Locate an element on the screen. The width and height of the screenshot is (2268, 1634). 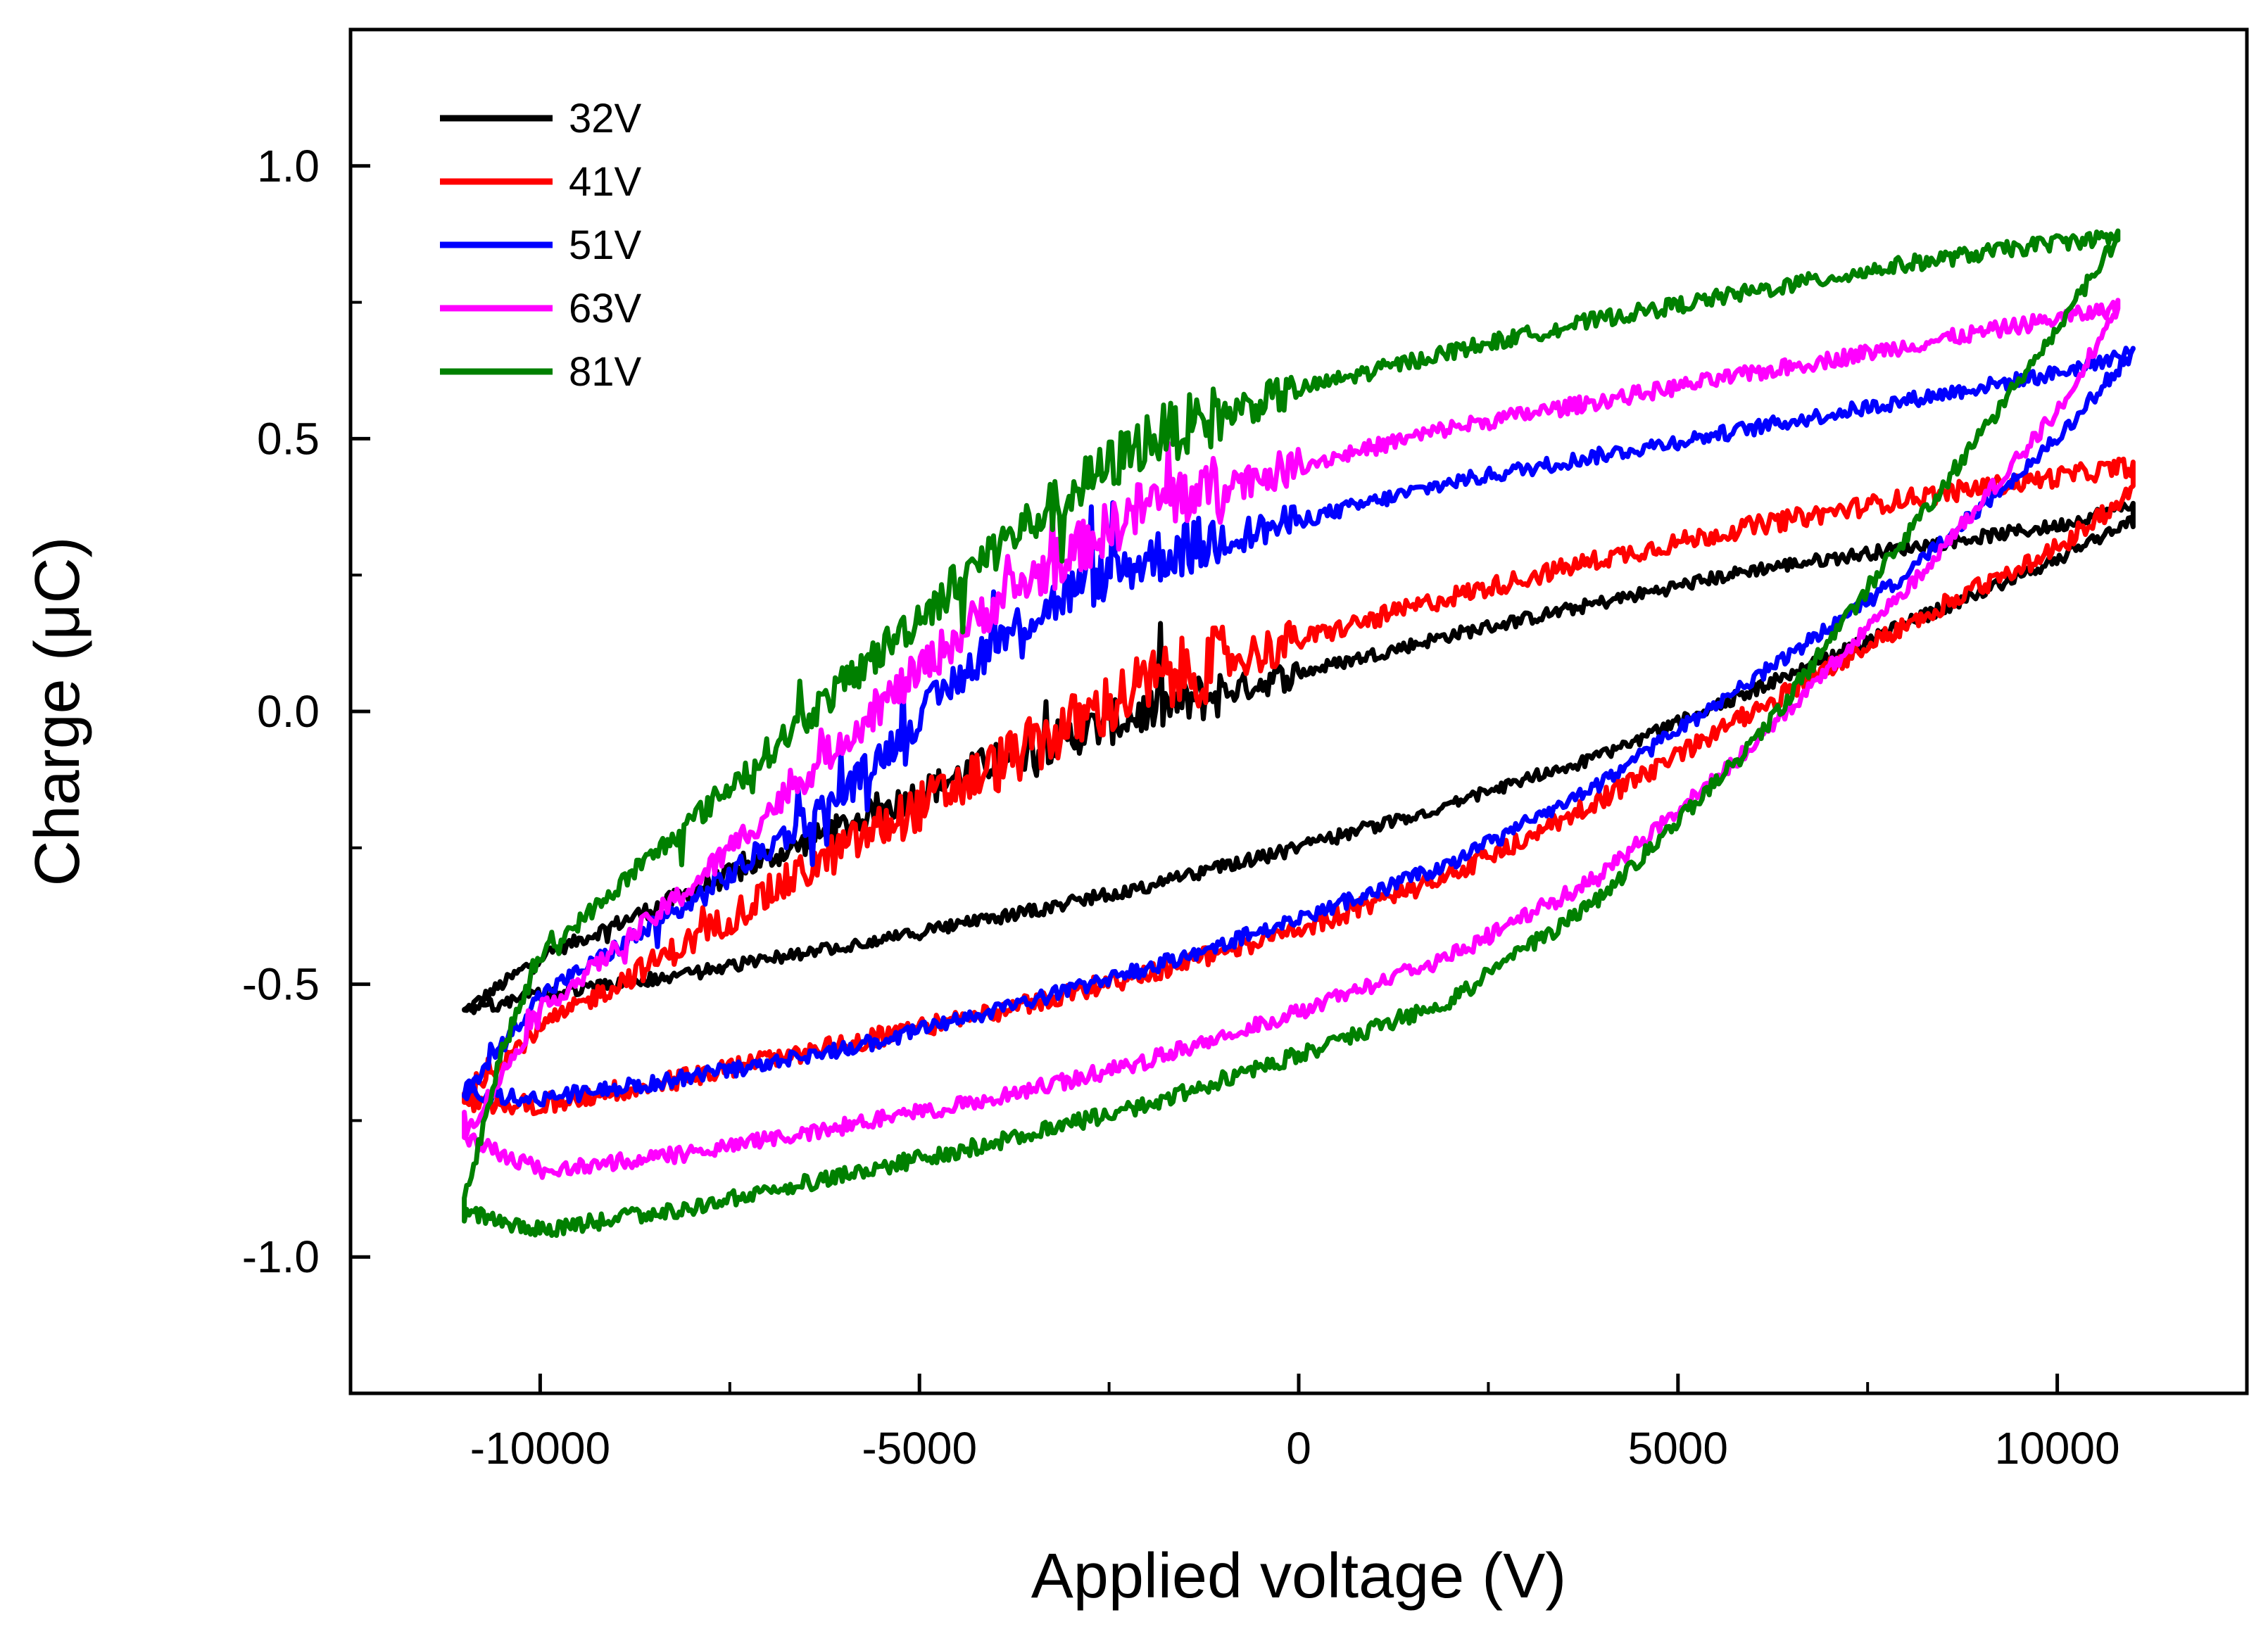
y-tick-label: 1.0 is located at coordinates (289, 166).